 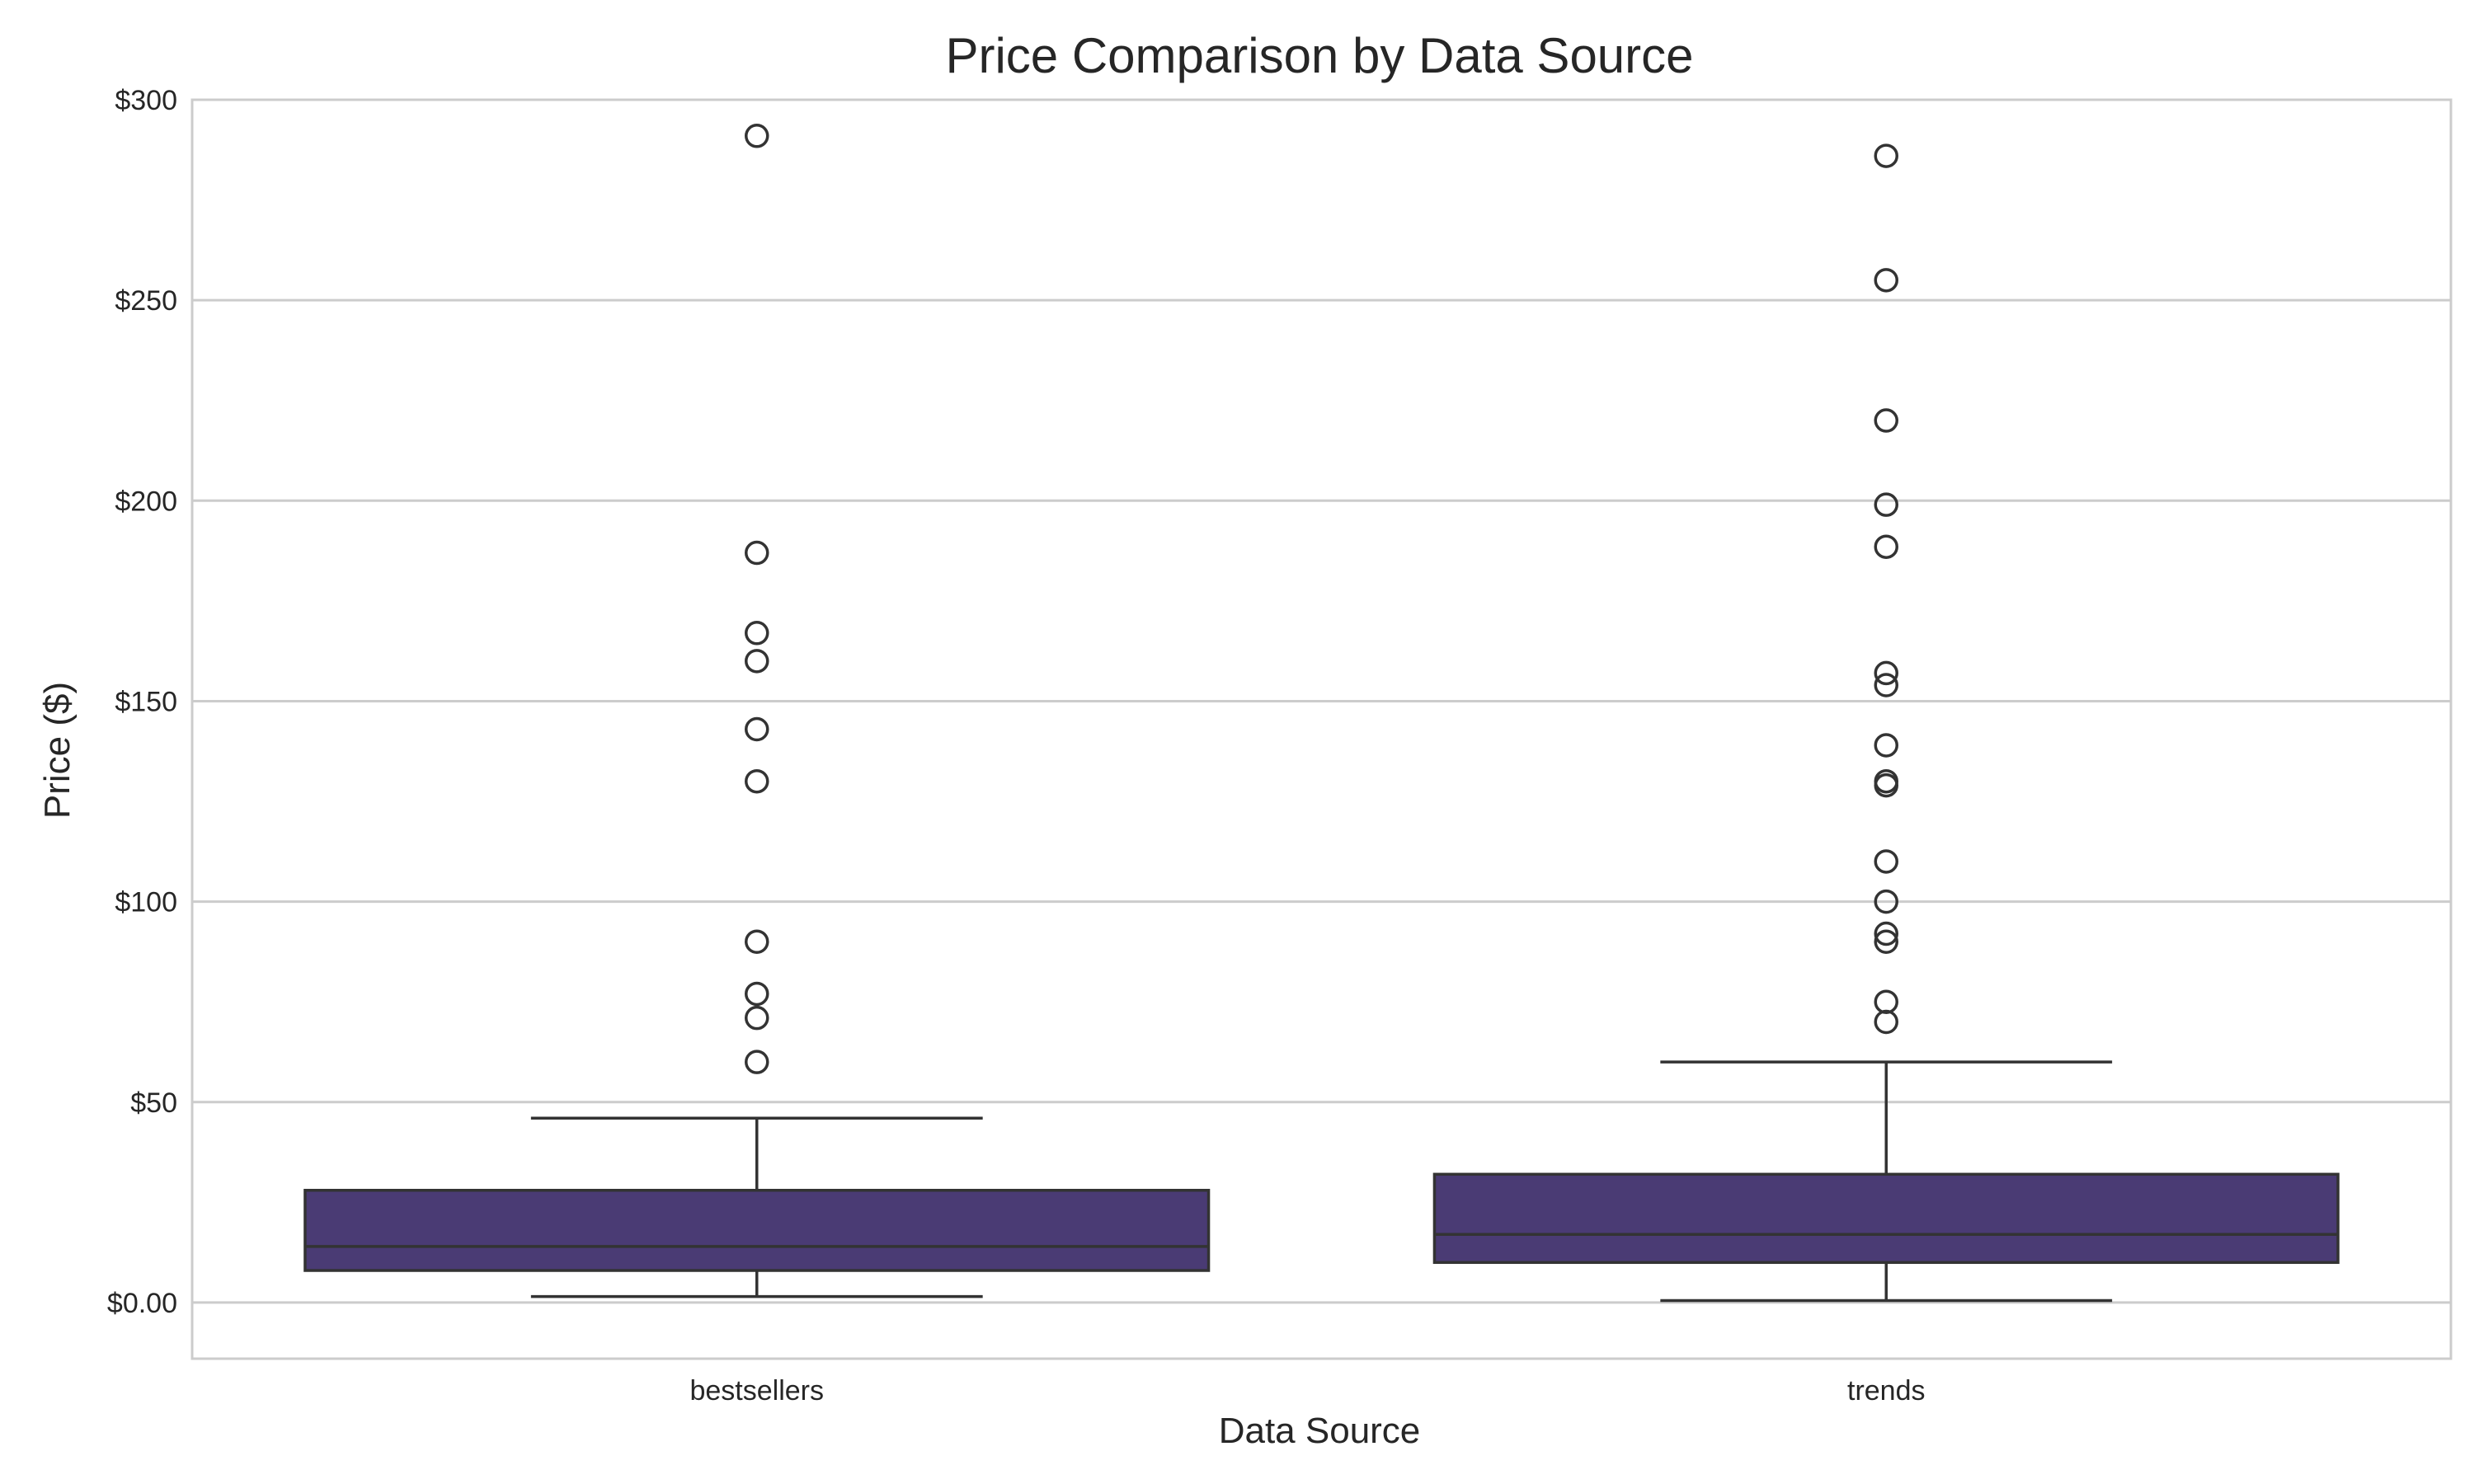 I want to click on x-axis-label: Data Source, so click(x=1320, y=1431).